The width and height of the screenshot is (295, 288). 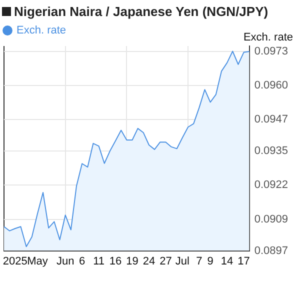 What do you see at coordinates (99, 261) in the screenshot?
I see `x-tick-label: 11` at bounding box center [99, 261].